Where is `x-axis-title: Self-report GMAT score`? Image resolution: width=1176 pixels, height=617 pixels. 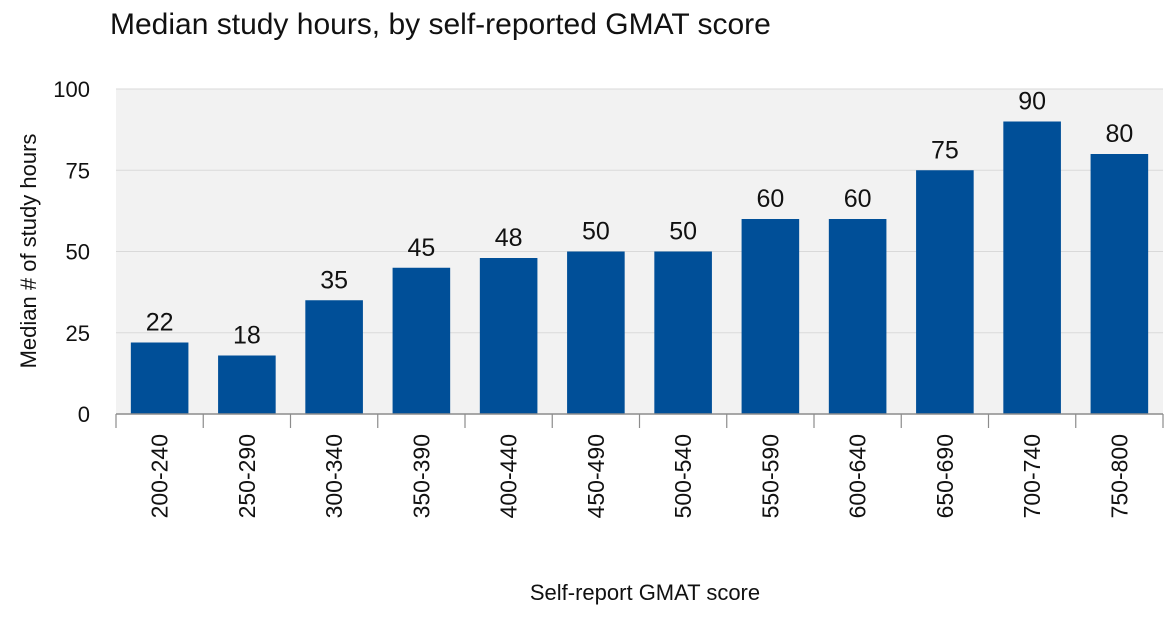 x-axis-title: Self-report GMAT score is located at coordinates (645, 592).